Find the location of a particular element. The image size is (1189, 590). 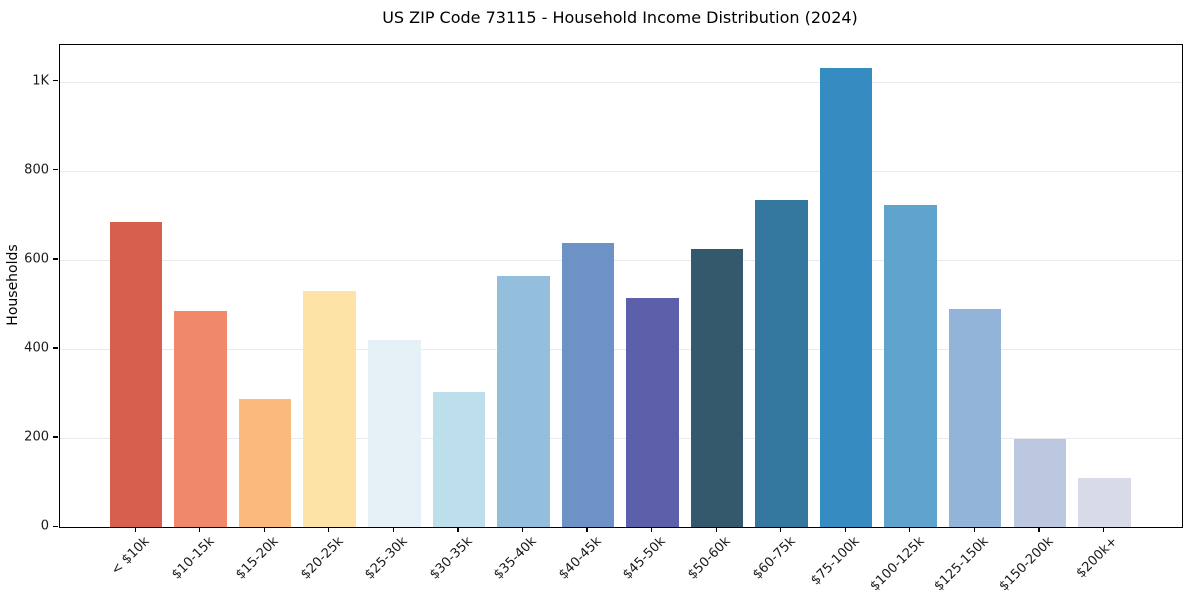

x-tick-label: $60-75k is located at coordinates (774, 558).